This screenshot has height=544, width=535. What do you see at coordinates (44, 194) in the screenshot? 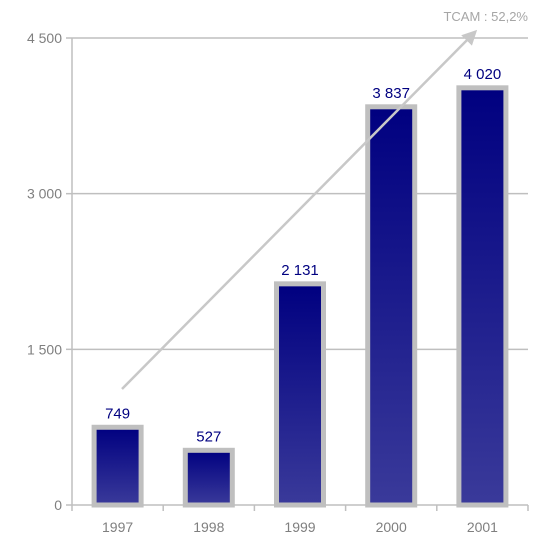
I see `y-tick-label: 3 000` at bounding box center [44, 194].